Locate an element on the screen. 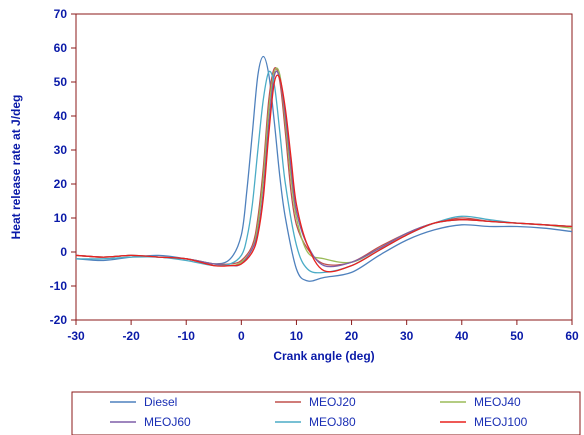 Image resolution: width=584 pixels, height=435 pixels. y-axis-label: Heat release rate at J/deg is located at coordinates (16, 167).